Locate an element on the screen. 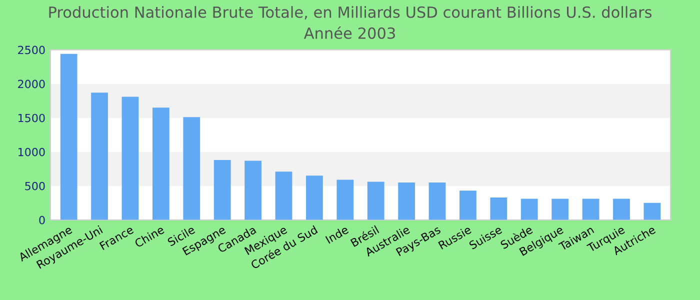 The width and height of the screenshot is (700, 300). y-tick-label: 500 is located at coordinates (35, 186).